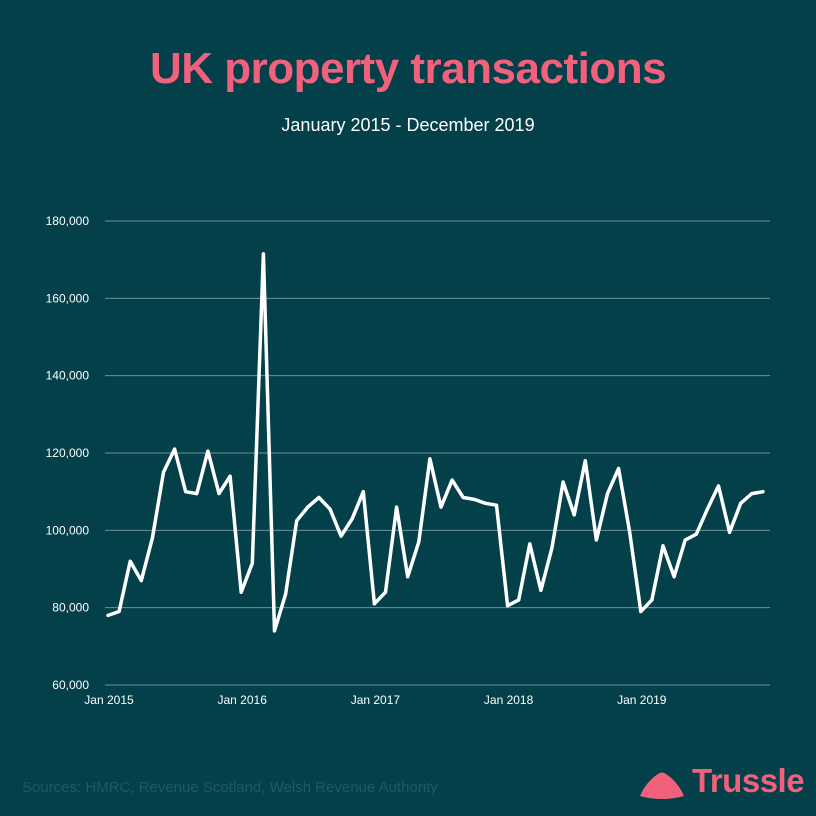  I want to click on y-tick-label: 100,000, so click(68, 530).